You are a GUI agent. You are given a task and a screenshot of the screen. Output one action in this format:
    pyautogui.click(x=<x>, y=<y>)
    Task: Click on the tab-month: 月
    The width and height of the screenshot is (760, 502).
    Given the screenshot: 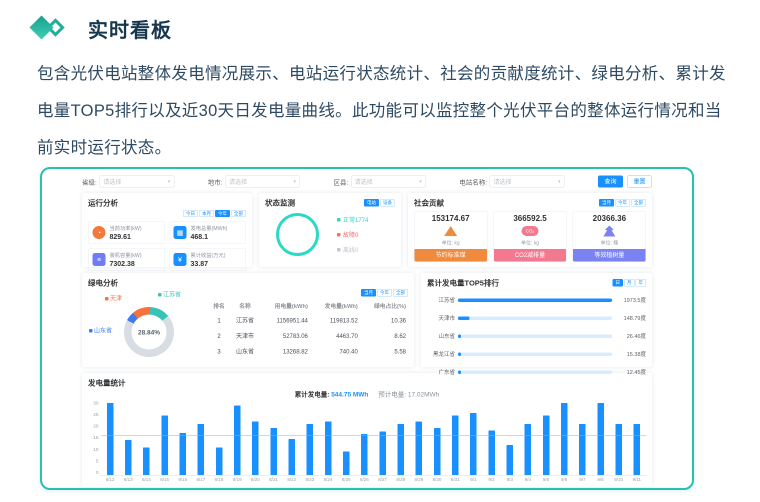 What is the action you would take?
    pyautogui.click(x=629, y=283)
    